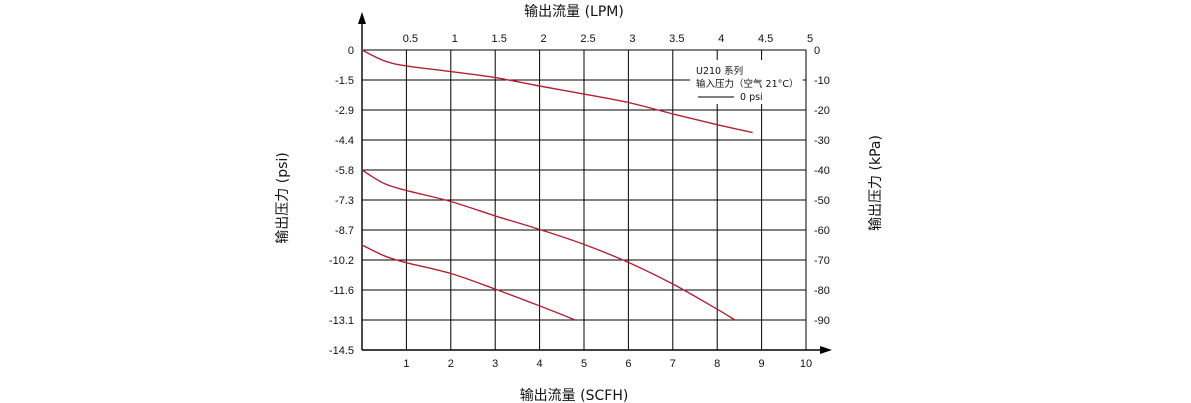 Image resolution: width=1191 pixels, height=403 pixels. Describe the element at coordinates (344, 201) in the screenshot. I see `y-left-tick-label: -7.3` at that location.